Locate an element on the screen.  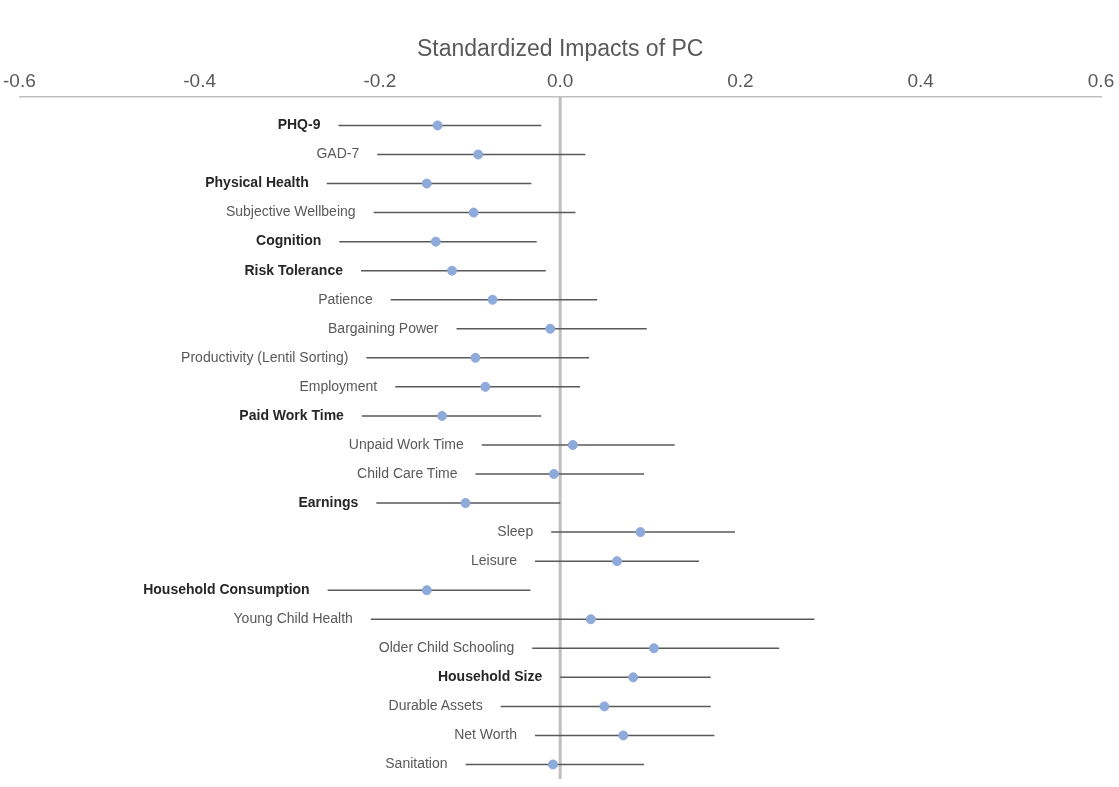
x-tick-label: 0.2 is located at coordinates (740, 81).